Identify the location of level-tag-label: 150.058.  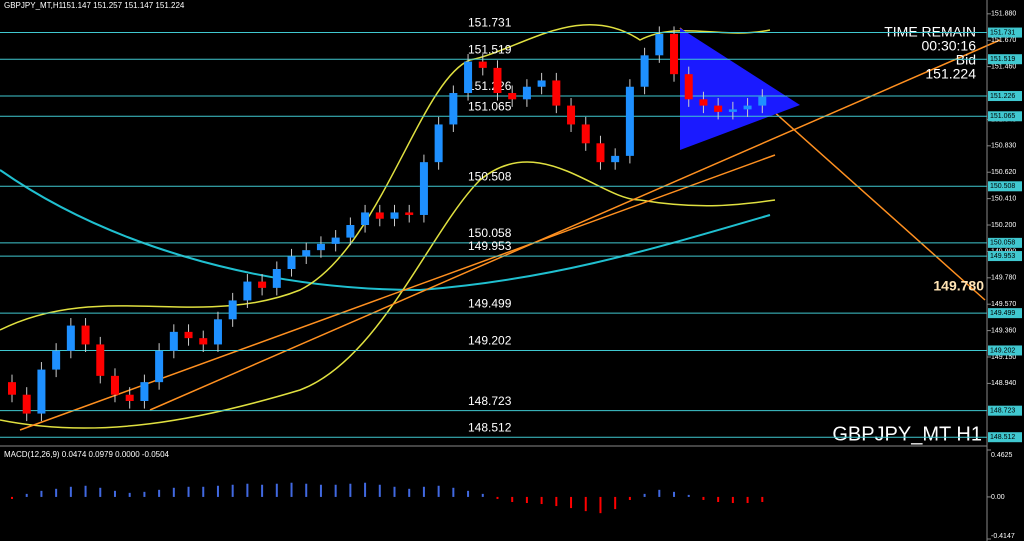
(1002, 243).